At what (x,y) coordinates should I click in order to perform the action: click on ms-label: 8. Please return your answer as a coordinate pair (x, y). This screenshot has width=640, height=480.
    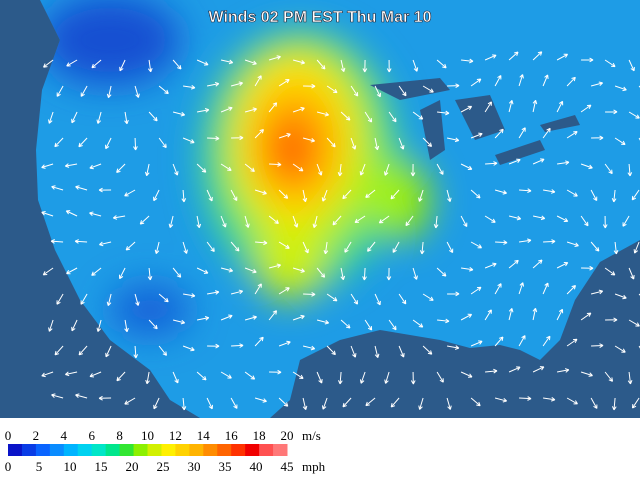
    Looking at the image, I should click on (119, 435).